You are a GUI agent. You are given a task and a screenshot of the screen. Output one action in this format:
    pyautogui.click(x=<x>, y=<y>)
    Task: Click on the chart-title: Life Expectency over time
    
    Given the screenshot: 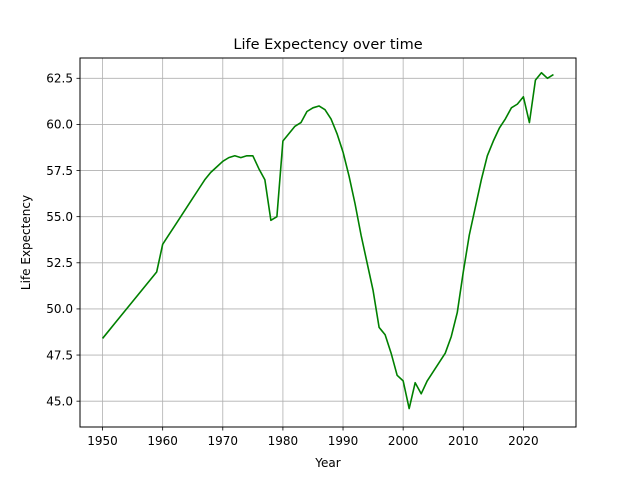 What is the action you would take?
    pyautogui.click(x=327, y=45)
    